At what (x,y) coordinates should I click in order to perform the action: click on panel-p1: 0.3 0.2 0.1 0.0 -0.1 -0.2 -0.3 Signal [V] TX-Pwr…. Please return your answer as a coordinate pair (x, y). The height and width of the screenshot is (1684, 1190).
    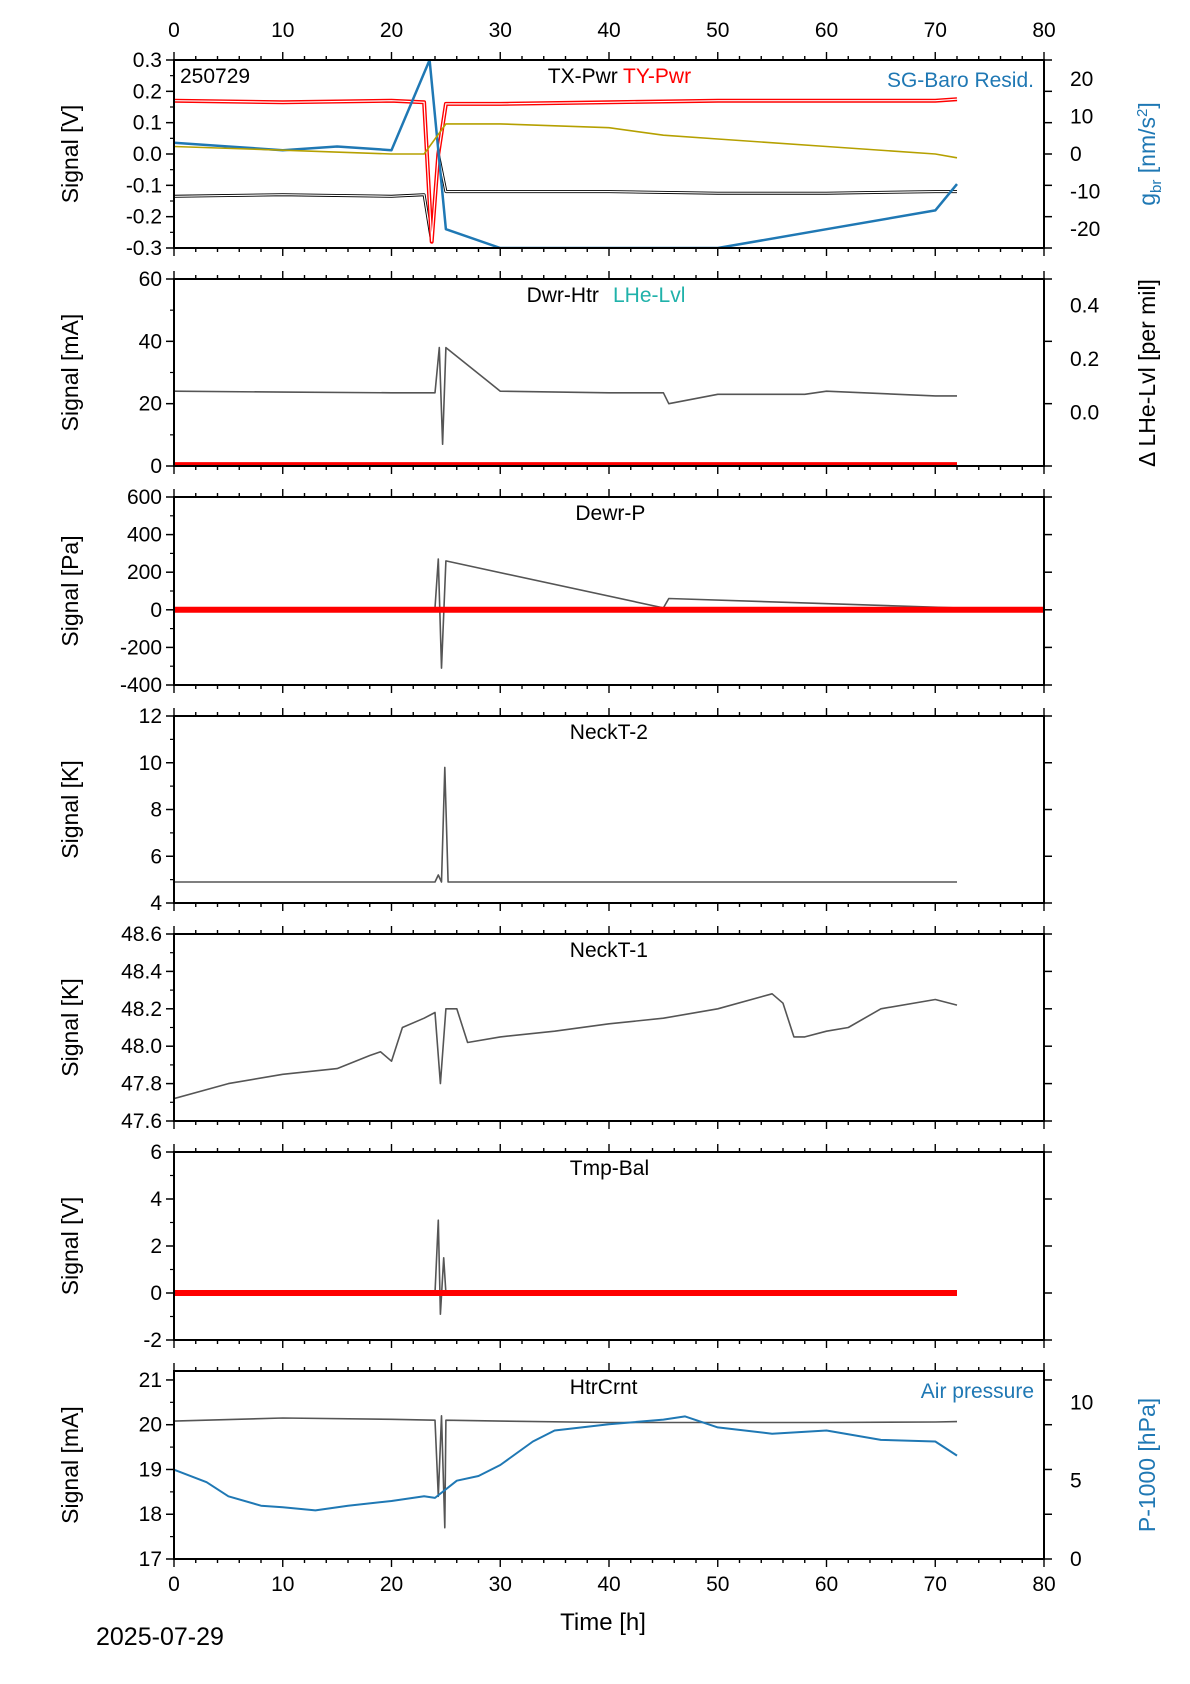
    Looking at the image, I should click on (611, 154).